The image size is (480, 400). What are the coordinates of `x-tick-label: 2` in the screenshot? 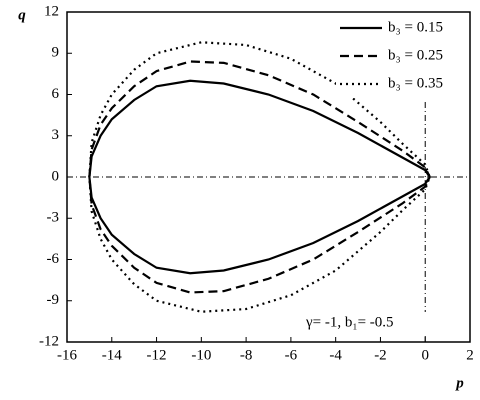 It's located at (470, 355).